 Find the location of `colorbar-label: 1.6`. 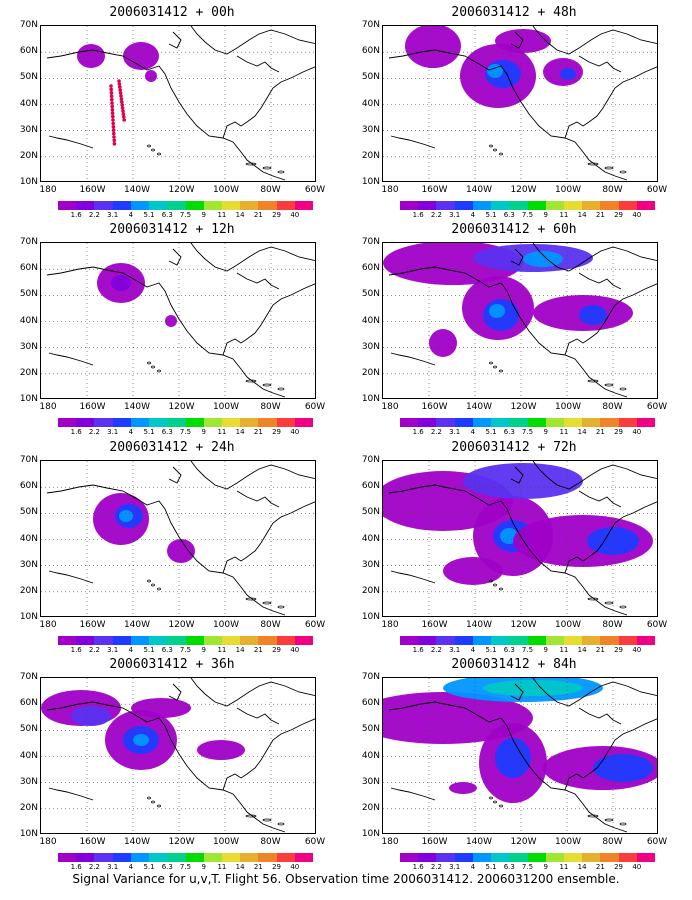

colorbar-label: 1.6 is located at coordinates (418, 432).